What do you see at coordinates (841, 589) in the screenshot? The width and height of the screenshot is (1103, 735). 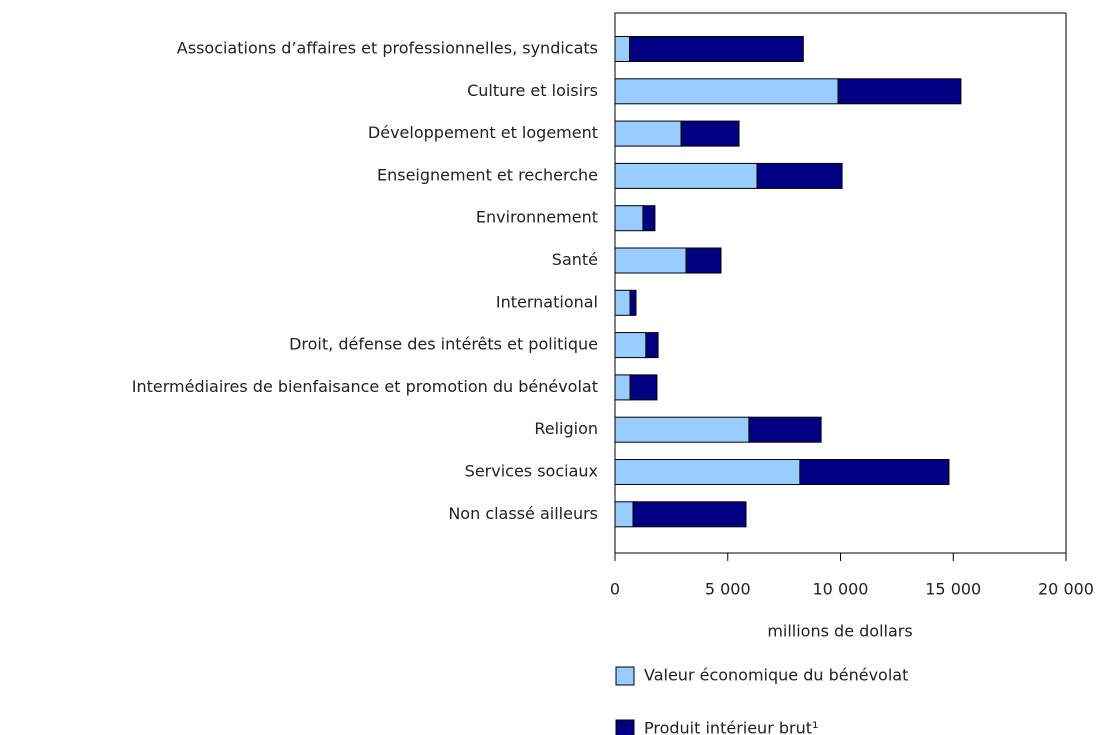 I see `x-tick-label: 10 000` at bounding box center [841, 589].